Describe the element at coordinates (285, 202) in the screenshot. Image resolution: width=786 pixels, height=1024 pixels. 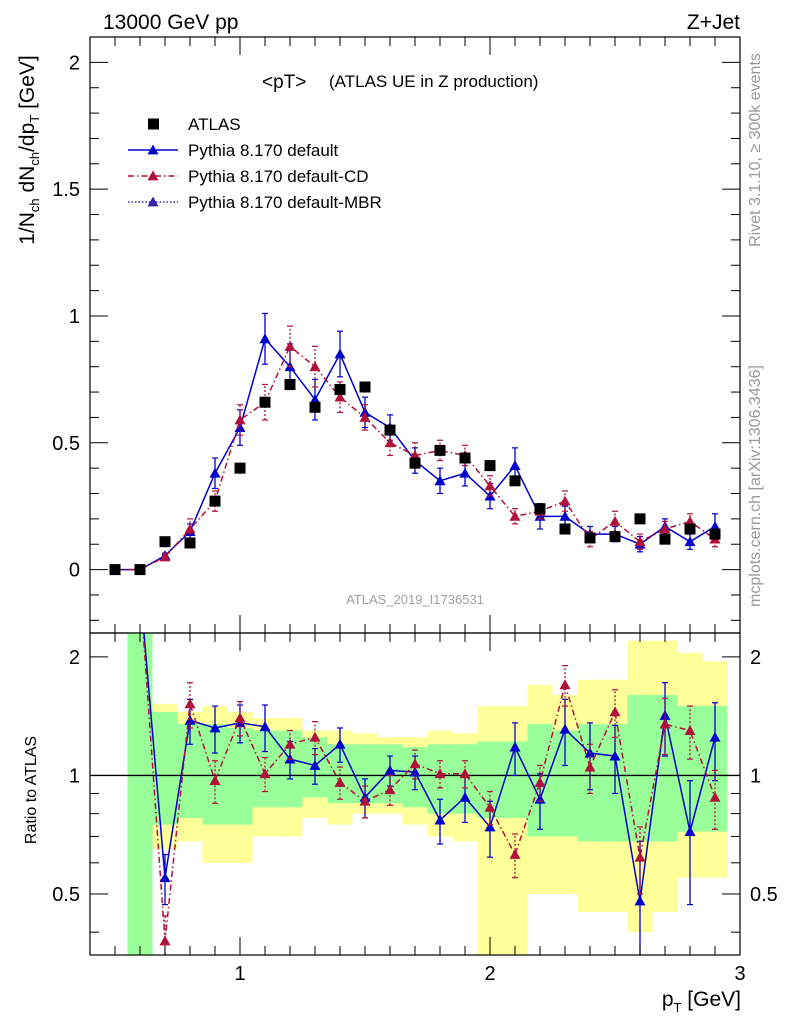
I see `legend-label: Pythia 8.170 default-MBR` at that location.